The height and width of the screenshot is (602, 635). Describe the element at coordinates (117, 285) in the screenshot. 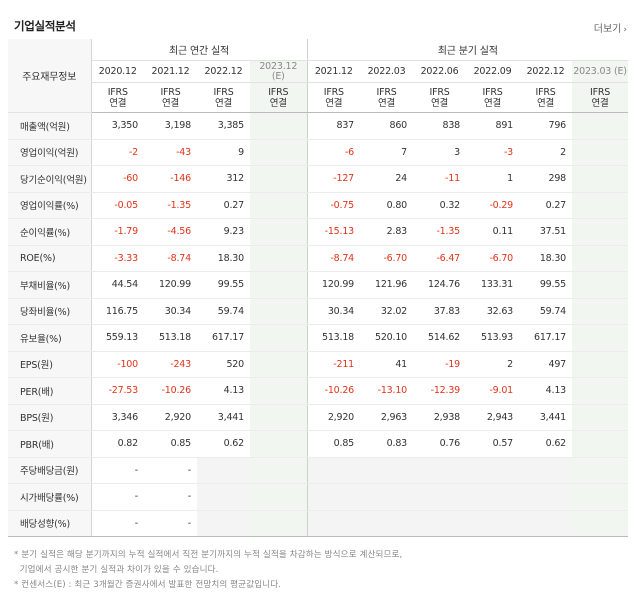

I see `table-cell: 44.54` at that location.